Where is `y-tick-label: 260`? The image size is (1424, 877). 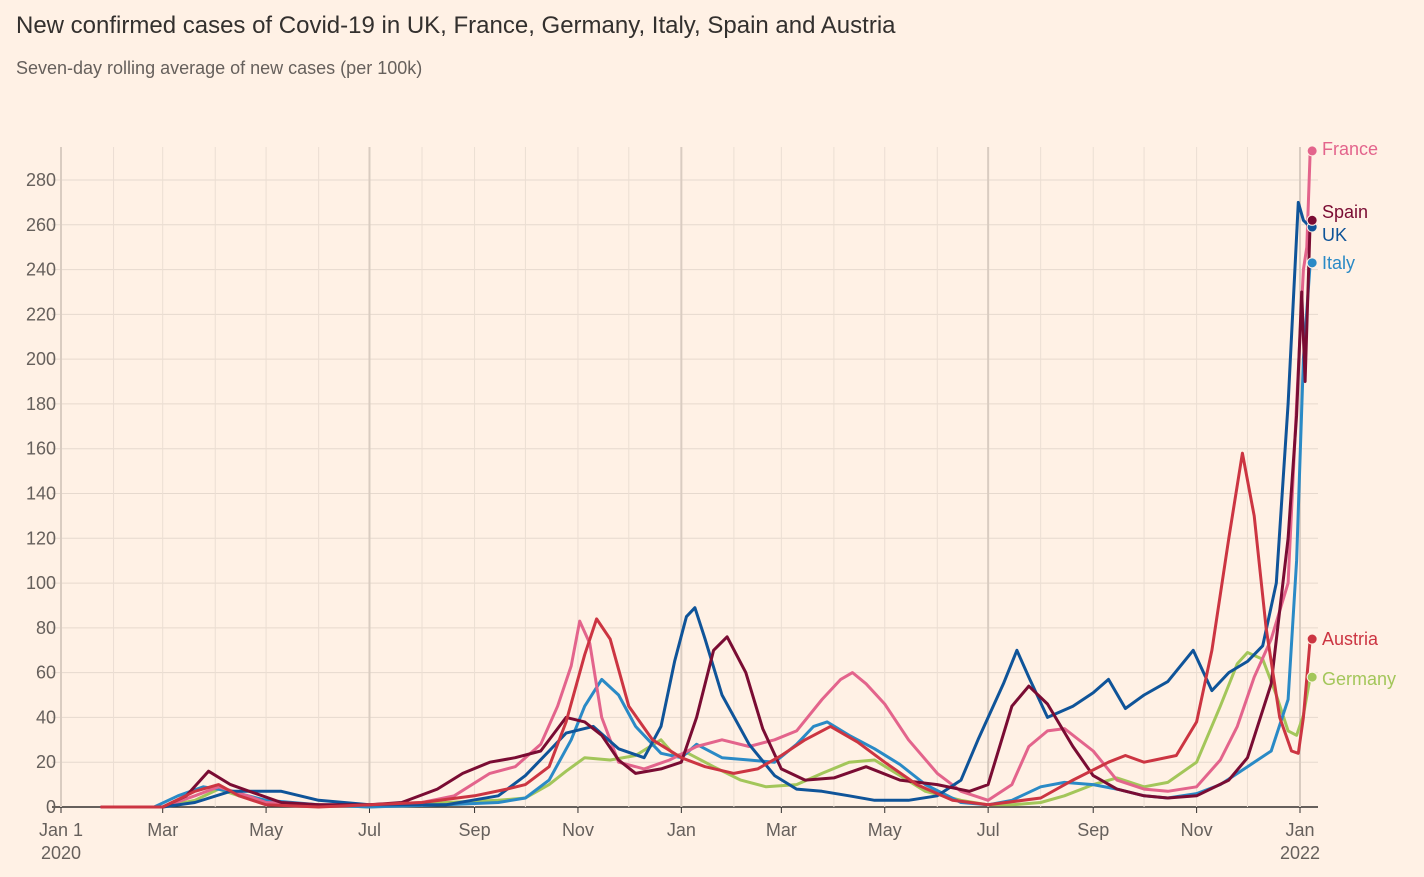
y-tick-label: 260 is located at coordinates (41, 225).